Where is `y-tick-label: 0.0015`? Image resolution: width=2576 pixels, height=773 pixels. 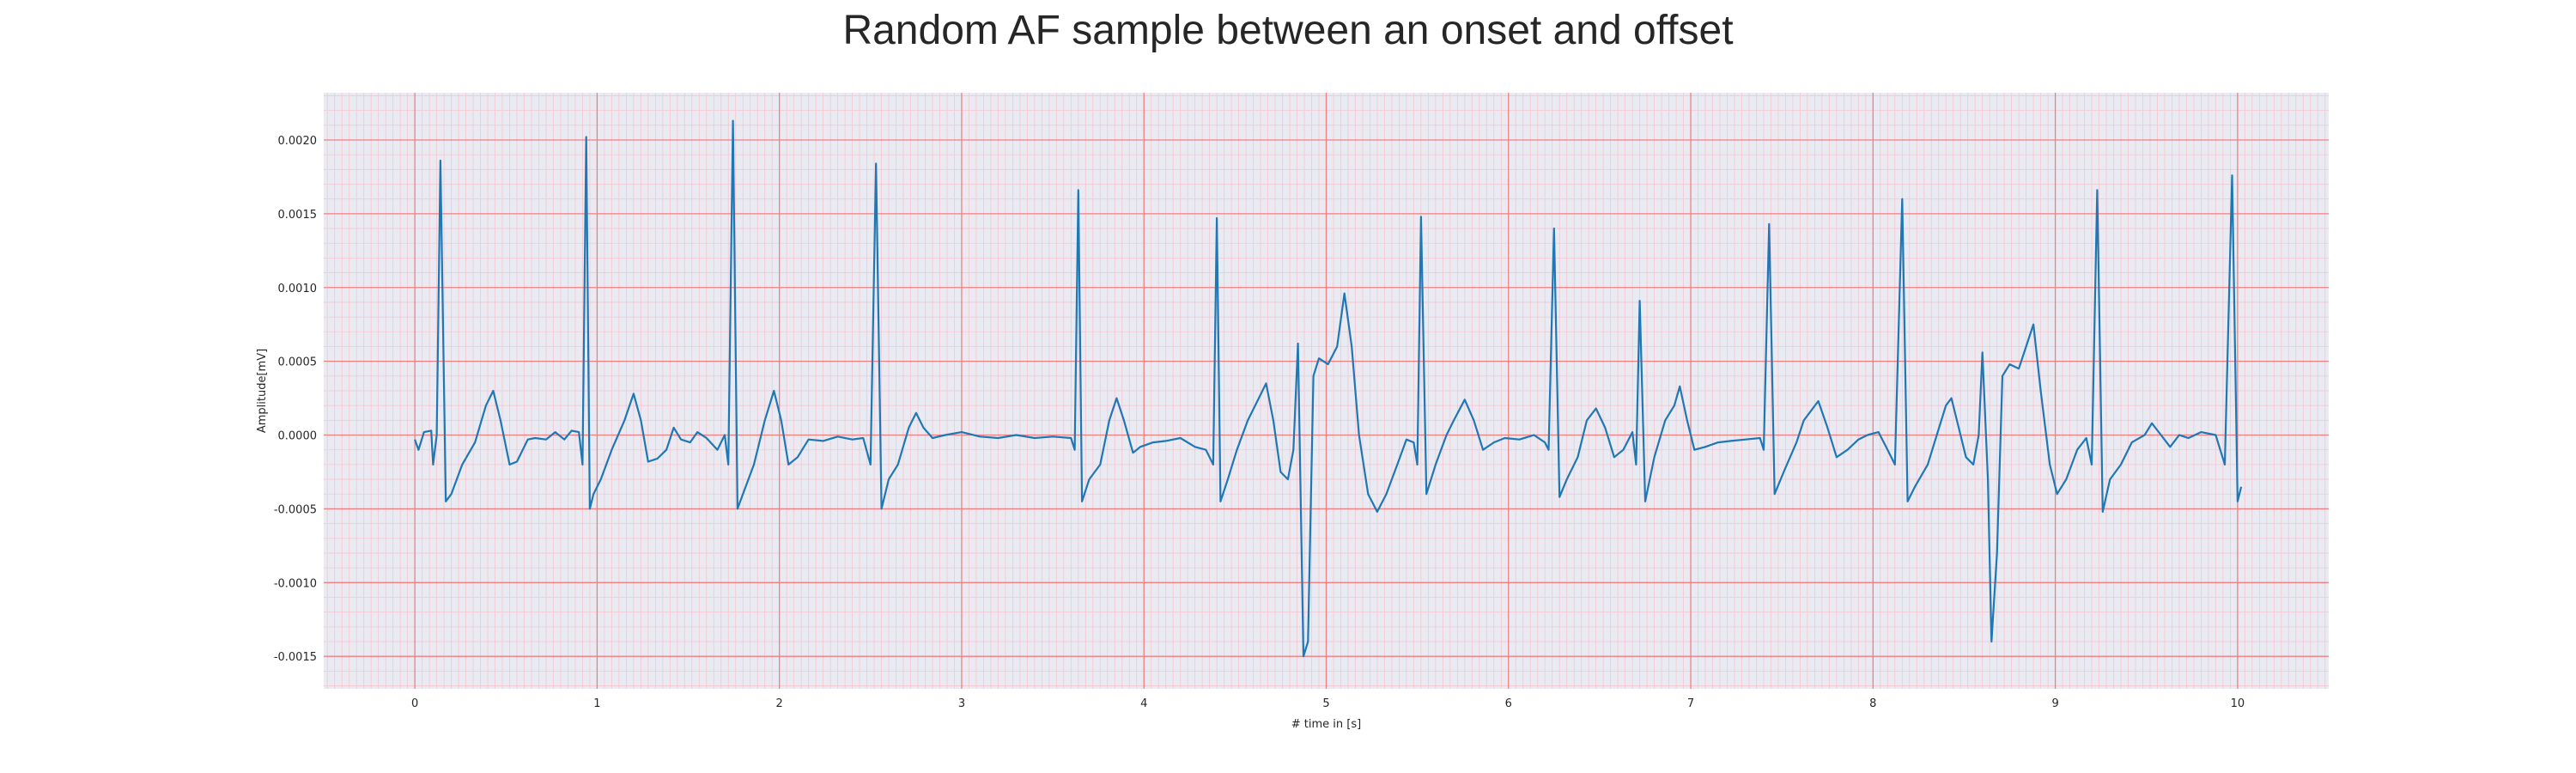 y-tick-label: 0.0015 is located at coordinates (298, 215).